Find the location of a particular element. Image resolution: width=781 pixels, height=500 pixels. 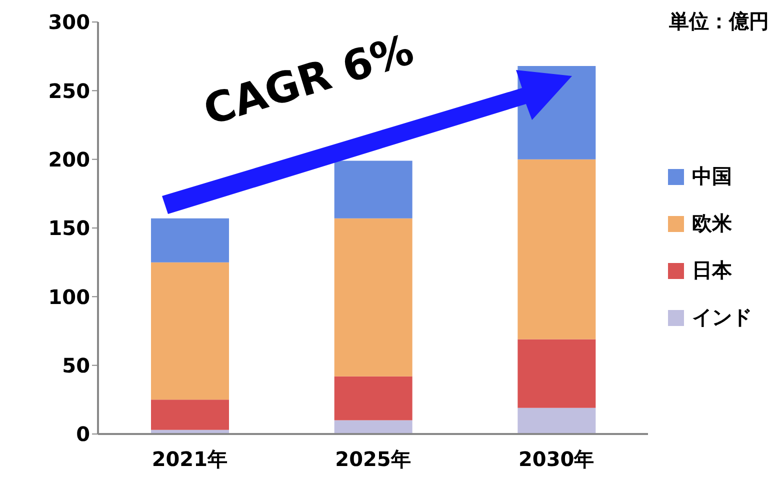

legend-label: 日本 is located at coordinates (712, 270).